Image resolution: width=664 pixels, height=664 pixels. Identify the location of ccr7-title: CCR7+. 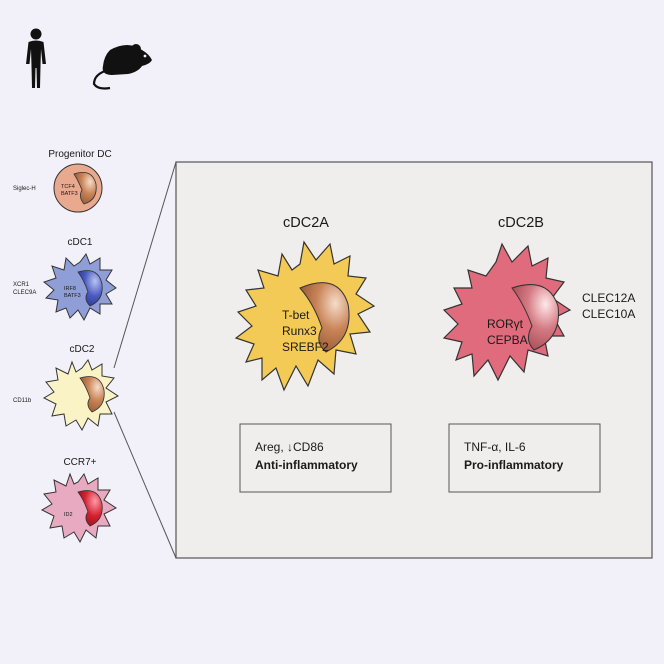
(79, 462).